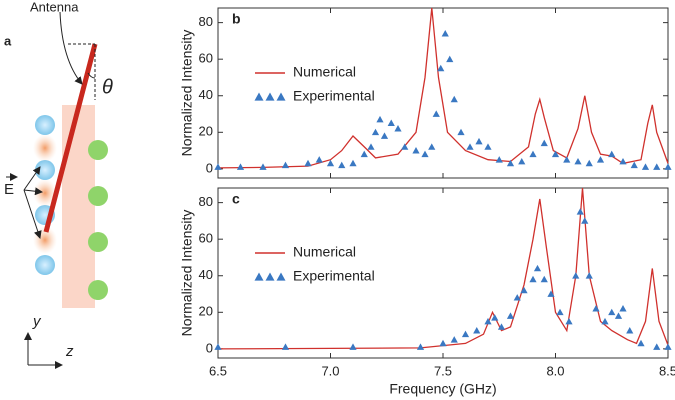  What do you see at coordinates (236, 199) in the screenshot?
I see `panel-label: c` at bounding box center [236, 199].